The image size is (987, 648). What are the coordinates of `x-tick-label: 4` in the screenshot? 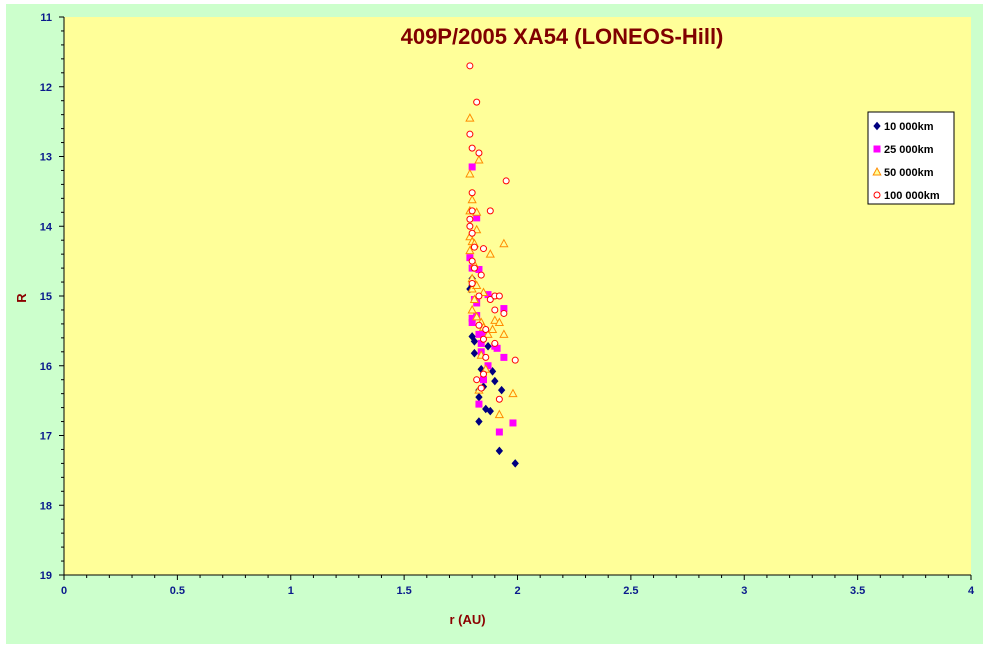 It's located at (971, 591).